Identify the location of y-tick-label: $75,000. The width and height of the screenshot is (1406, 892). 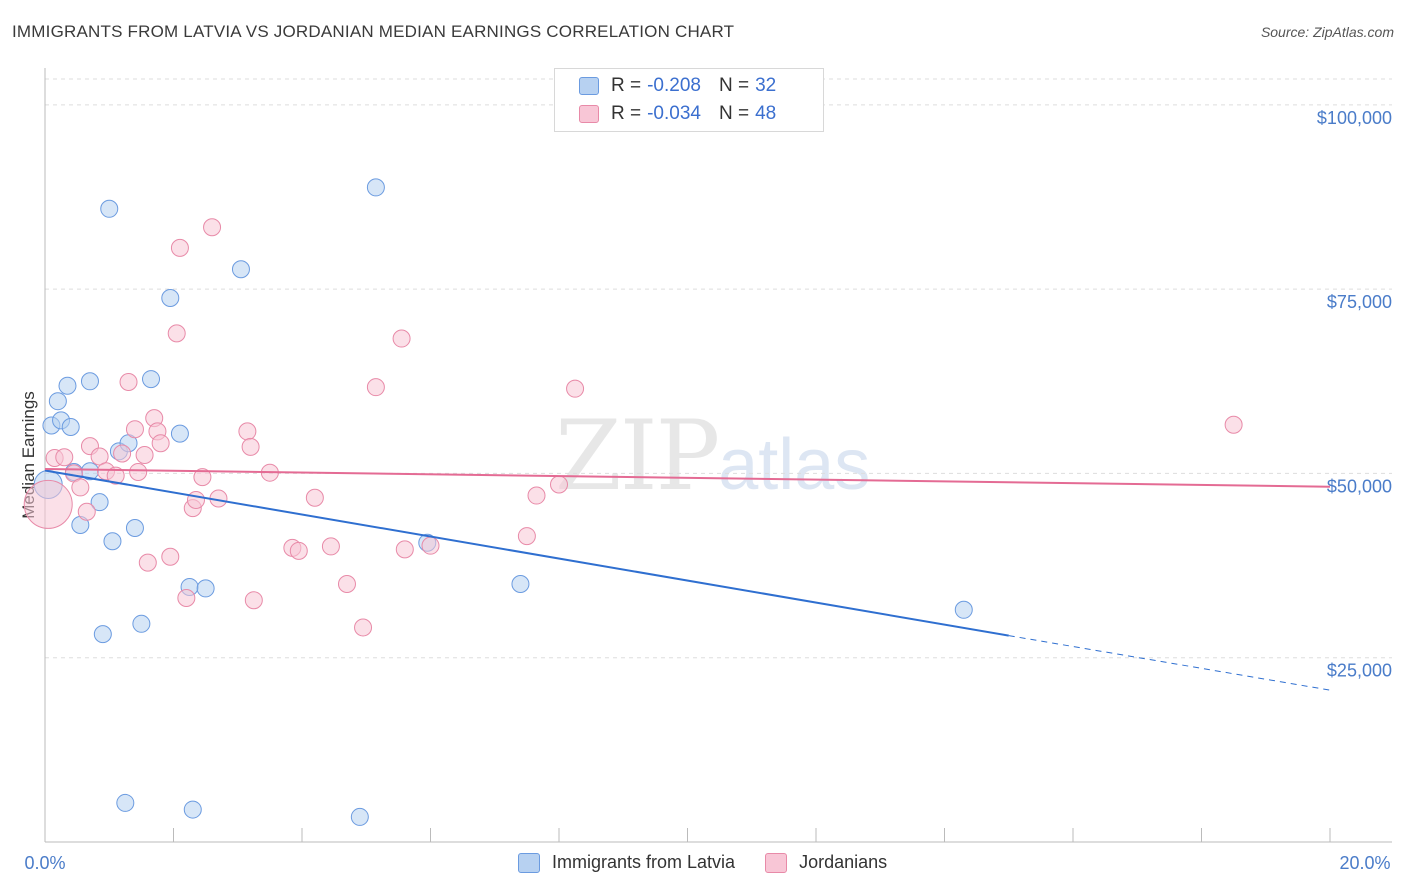
(1359, 302).